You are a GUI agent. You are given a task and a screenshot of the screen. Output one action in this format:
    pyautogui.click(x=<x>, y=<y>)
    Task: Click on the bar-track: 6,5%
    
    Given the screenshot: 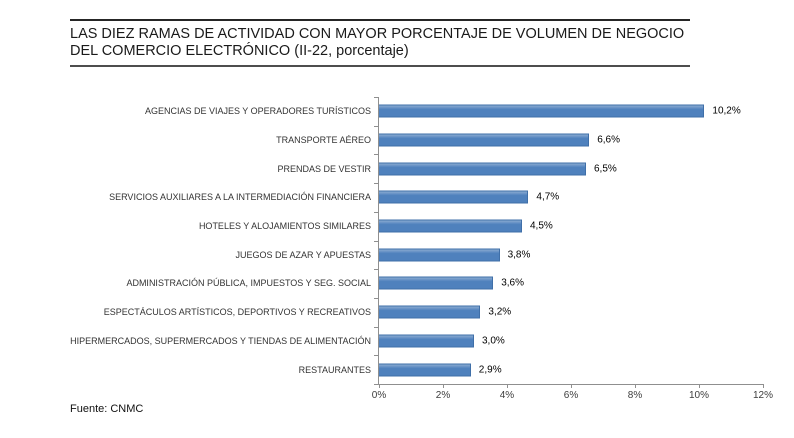 What is the action you would take?
    pyautogui.click(x=570, y=168)
    